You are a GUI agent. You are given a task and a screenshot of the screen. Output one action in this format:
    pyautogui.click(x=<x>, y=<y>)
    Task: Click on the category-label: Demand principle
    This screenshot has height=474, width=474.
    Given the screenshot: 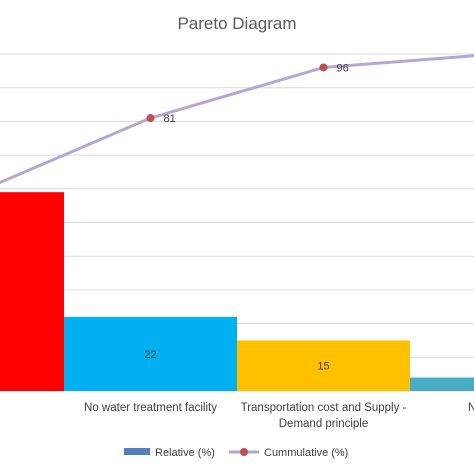 What is the action you would take?
    pyautogui.click(x=324, y=424)
    